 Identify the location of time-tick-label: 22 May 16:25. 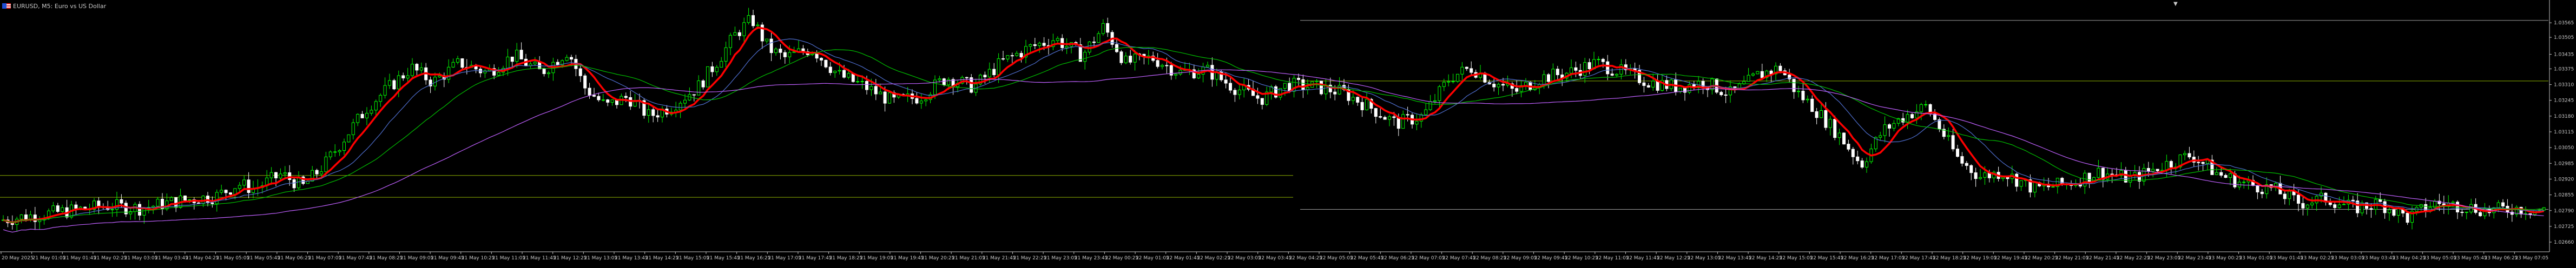
(1857, 258).